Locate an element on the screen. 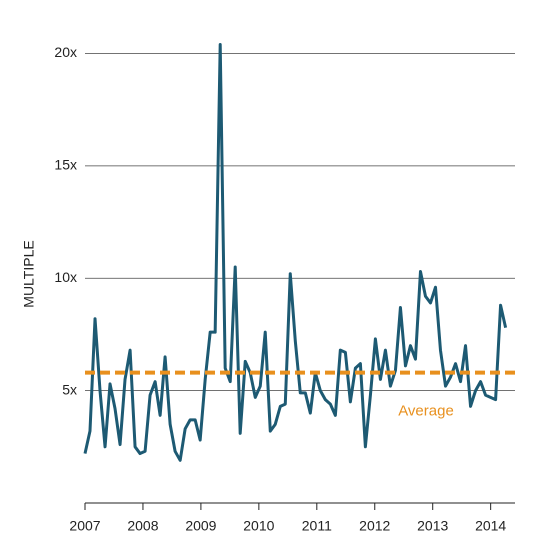 The height and width of the screenshot is (557, 540). x-tick-label: 2008 is located at coordinates (142, 526).